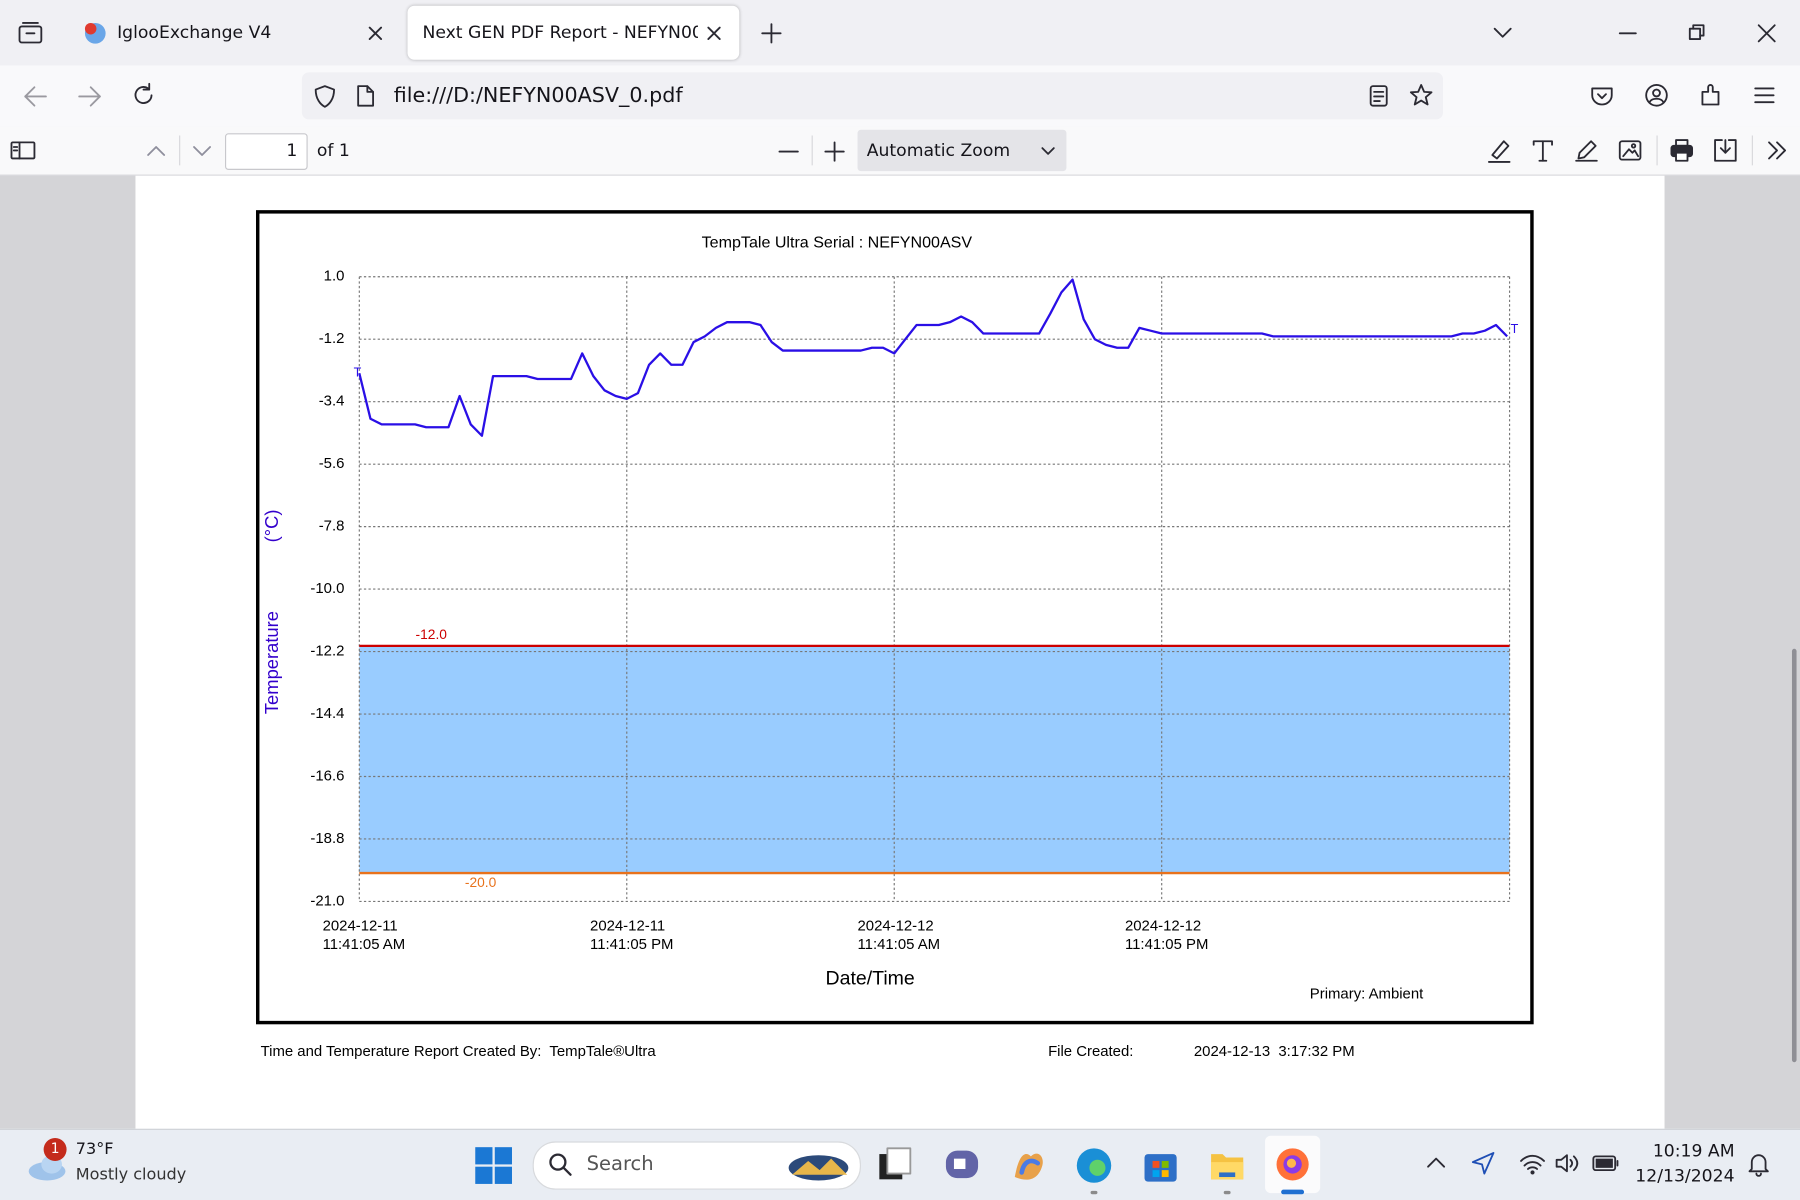 This screenshot has height=1200, width=1800. What do you see at coordinates (872, 96) in the screenshot?
I see `url-bar` at bounding box center [872, 96].